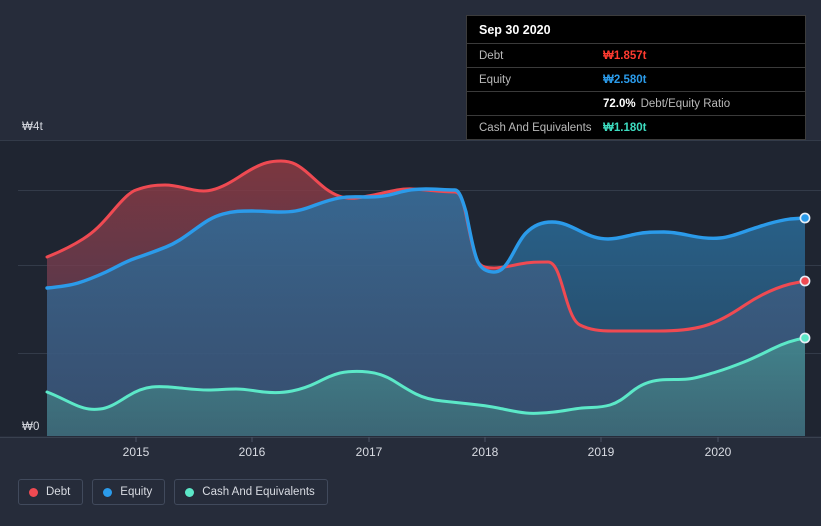 Image resolution: width=821 pixels, height=526 pixels. I want to click on tooltip-value-equity: ₩2.580t, so click(625, 79).